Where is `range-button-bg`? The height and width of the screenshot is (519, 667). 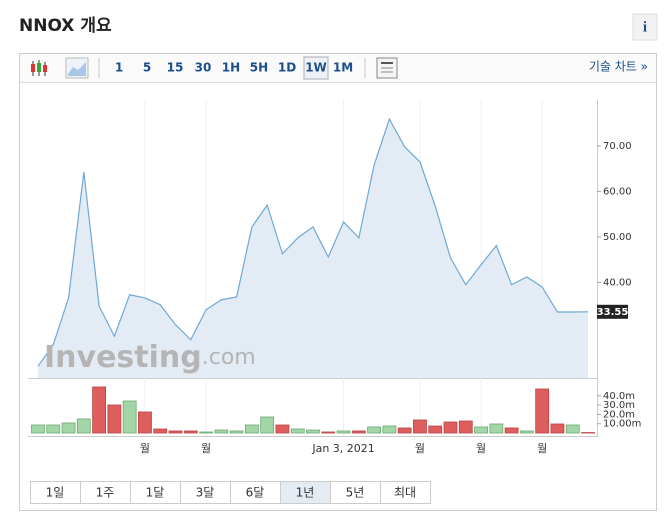
range-button-bg is located at coordinates (405, 492).